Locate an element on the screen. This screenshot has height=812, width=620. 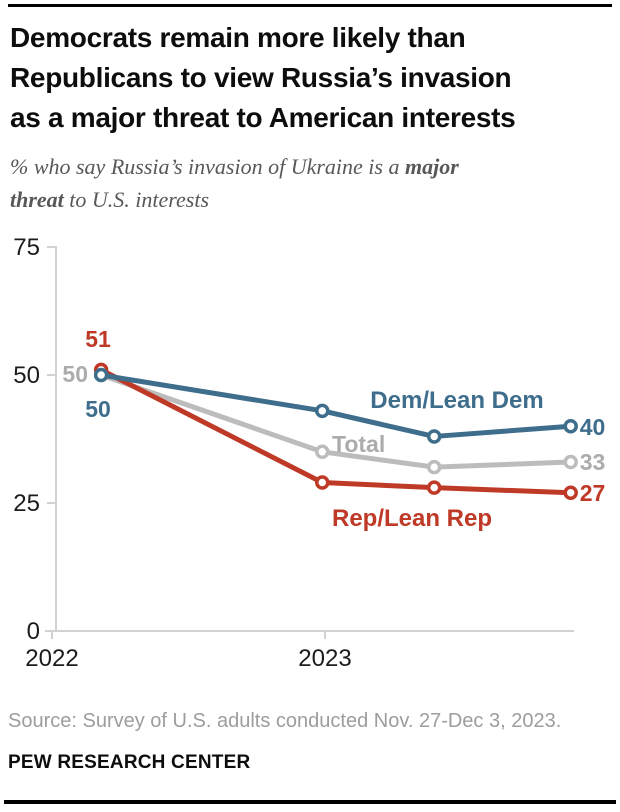
chart-title-line-2: Republicans to view Russia’s invasion is located at coordinates (261, 77).